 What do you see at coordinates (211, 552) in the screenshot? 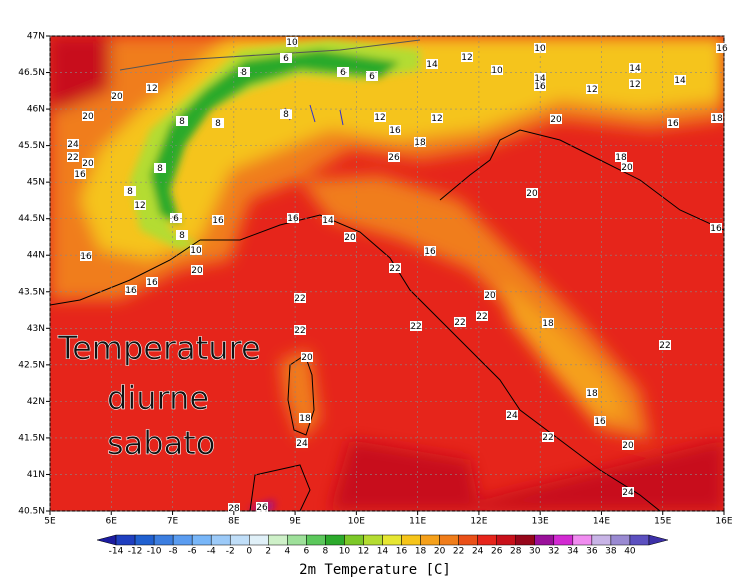
I see `colorbar-label: -4` at bounding box center [211, 552].